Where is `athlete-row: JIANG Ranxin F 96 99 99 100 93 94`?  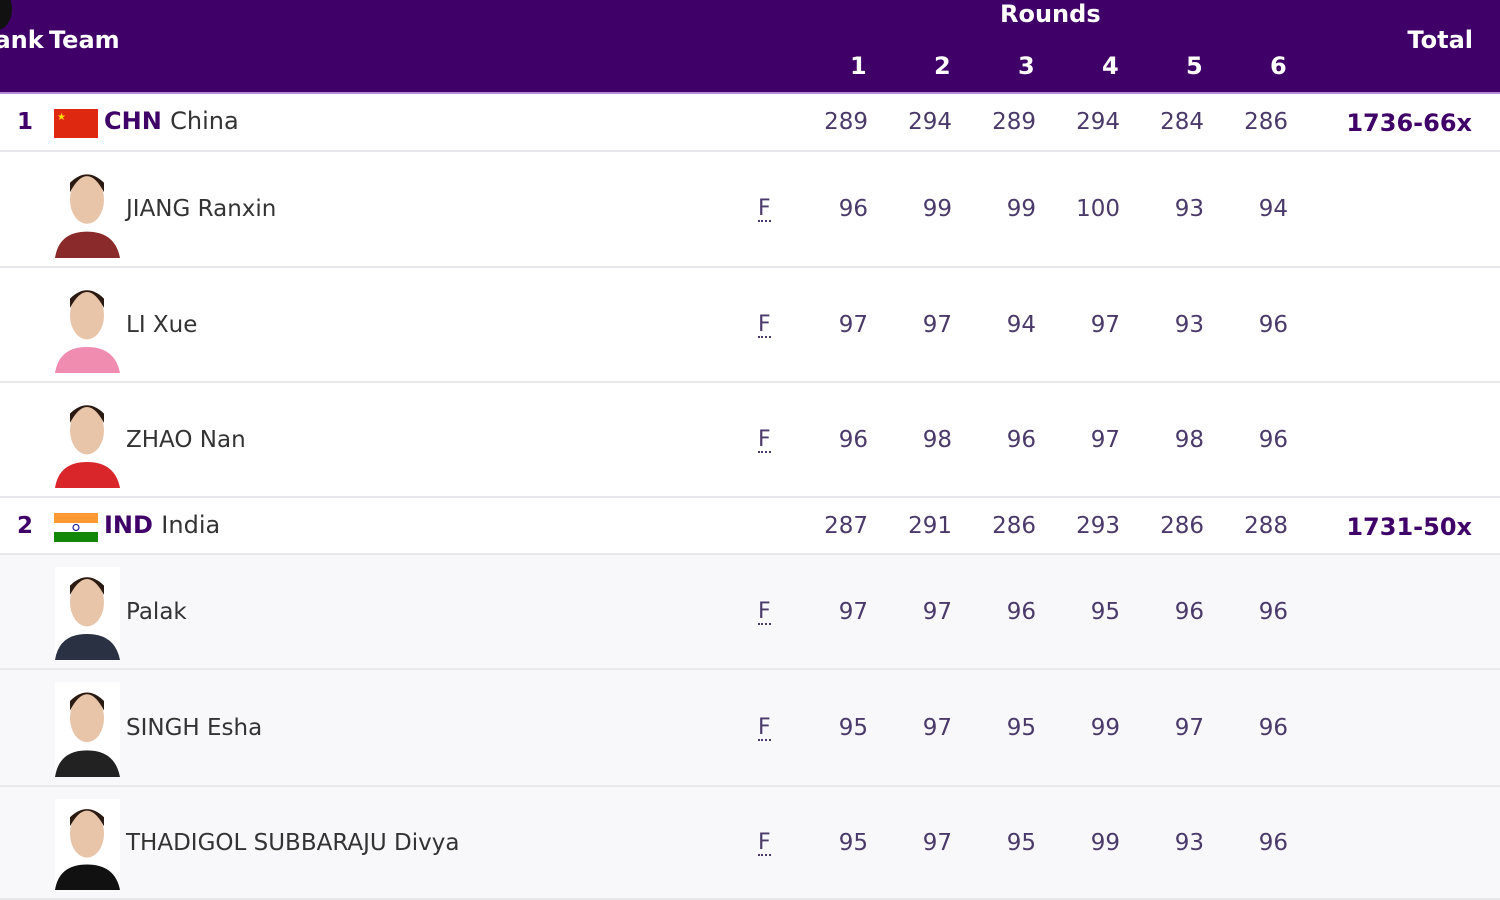
athlete-row: JIANG Ranxin F 96 99 99 100 93 94 is located at coordinates (750, 210).